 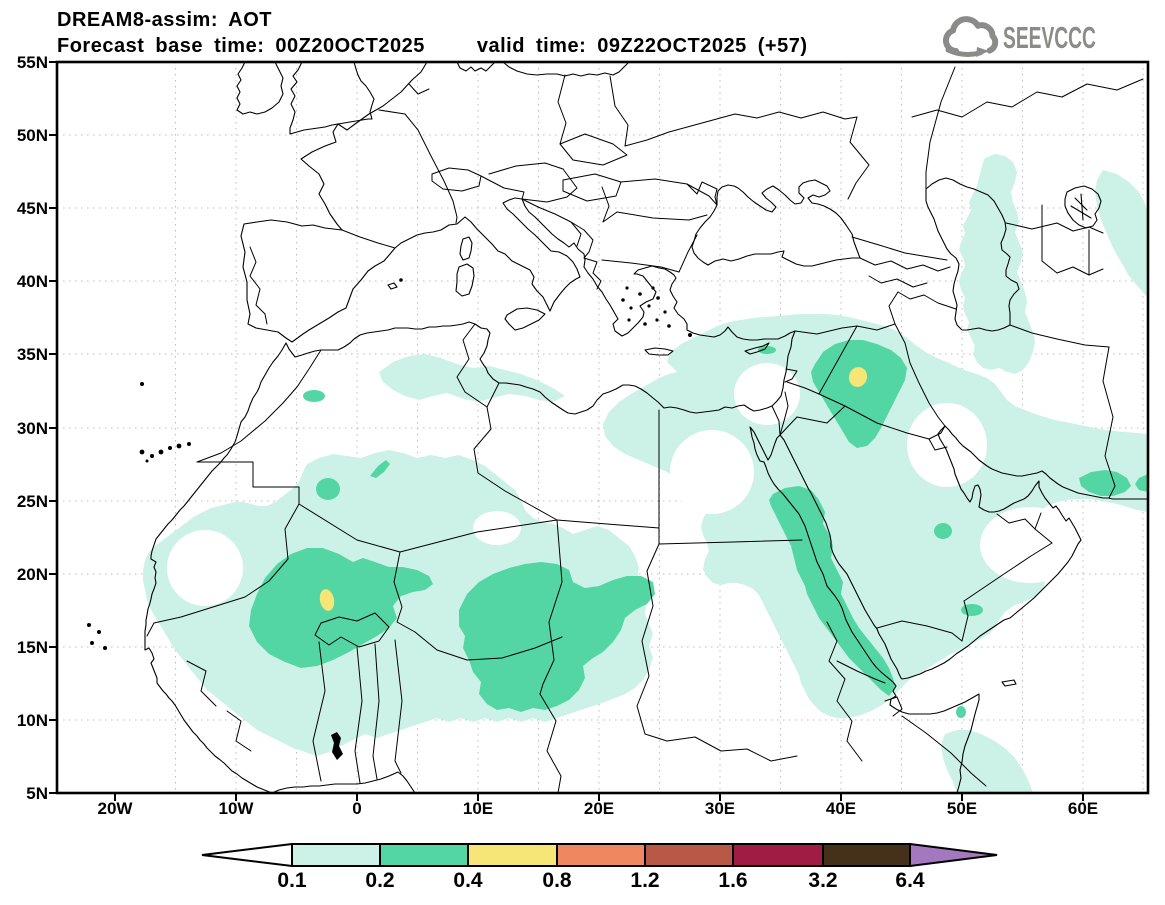 What do you see at coordinates (776, 223) in the screenshot?
I see `coast-black-sea` at bounding box center [776, 223].